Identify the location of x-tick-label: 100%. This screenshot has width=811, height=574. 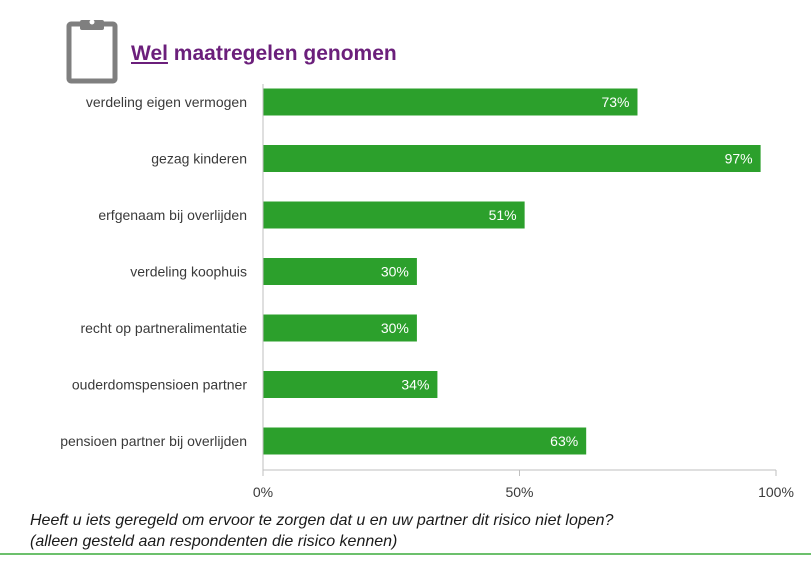
(776, 492).